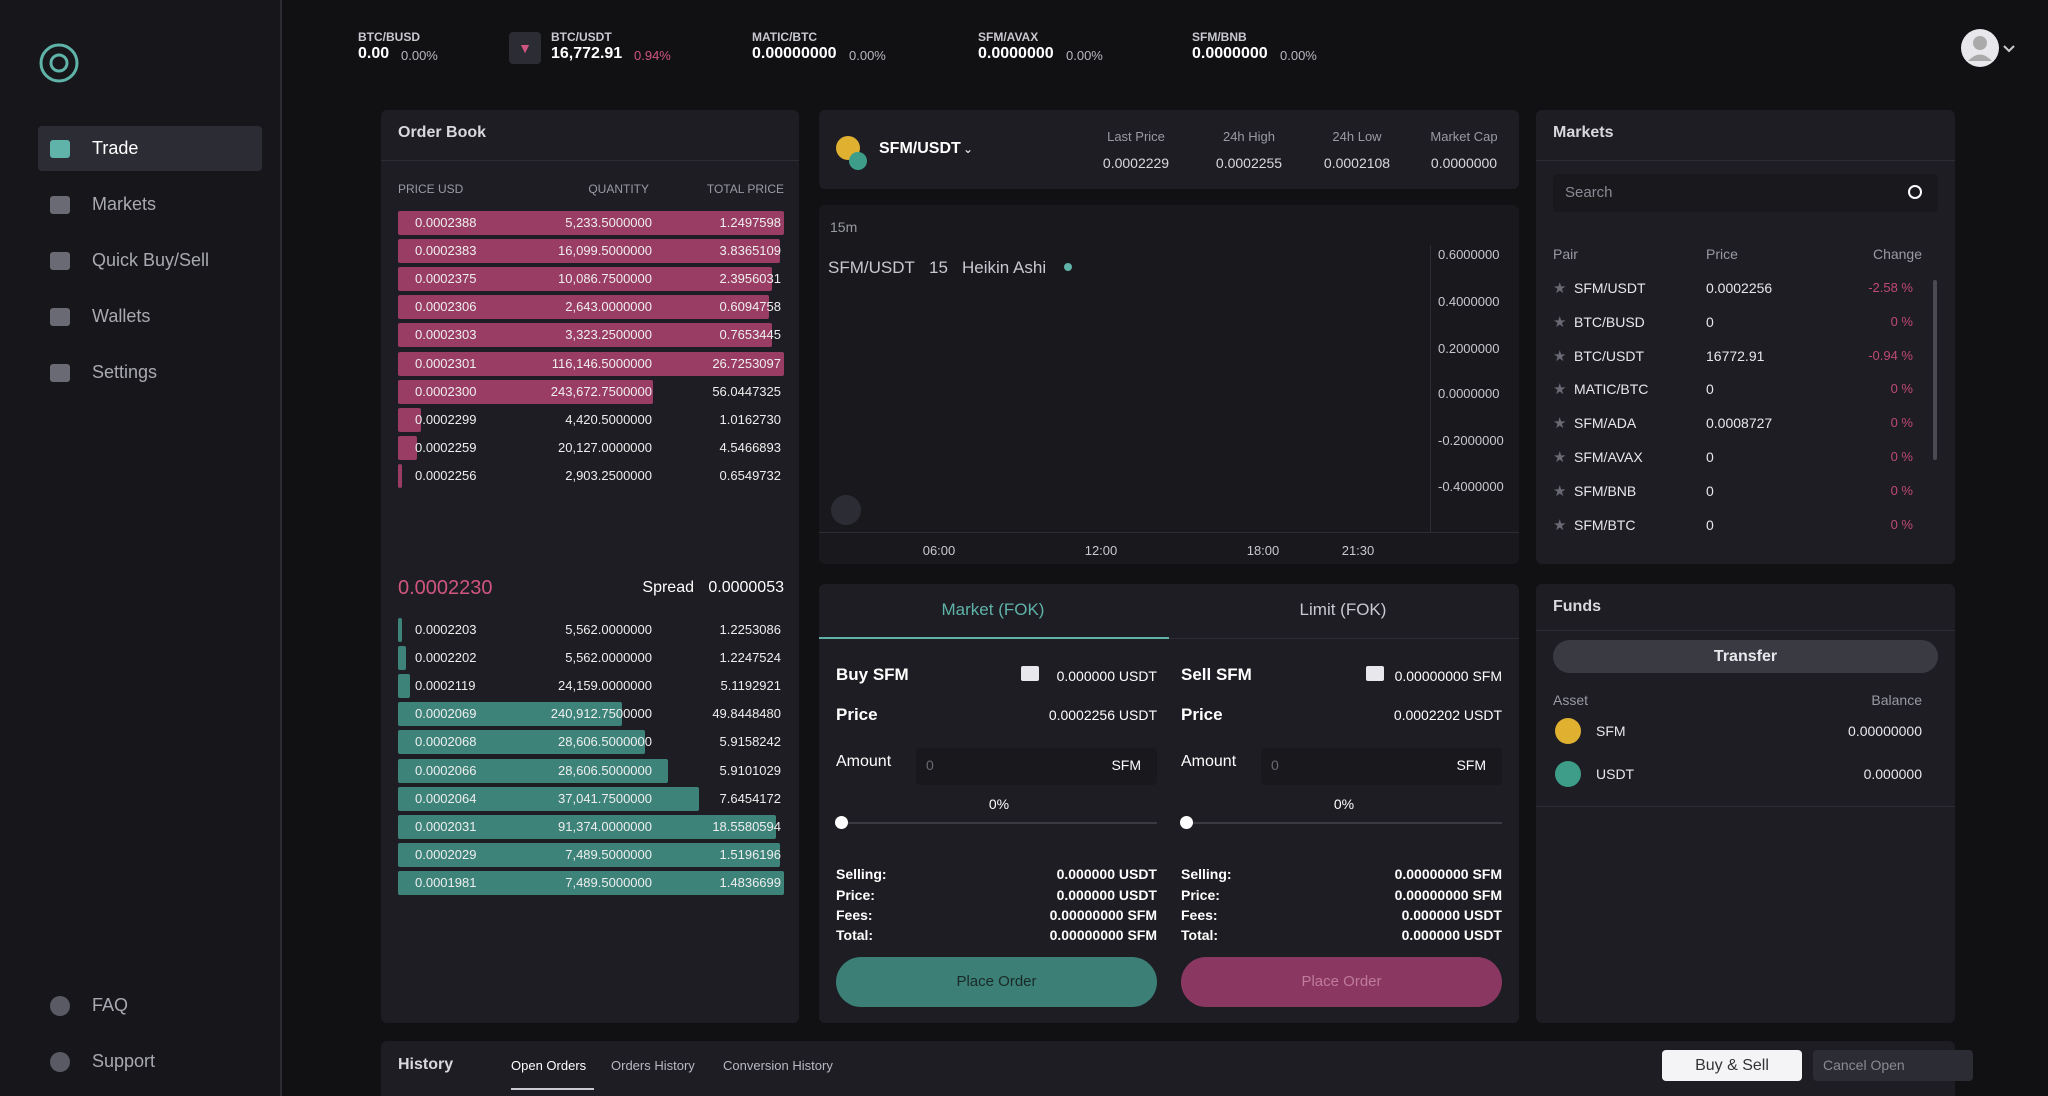 Image resolution: width=2048 pixels, height=1096 pixels. Describe the element at coordinates (750, 447) in the screenshot. I see `row-total: 4.5466893` at that location.